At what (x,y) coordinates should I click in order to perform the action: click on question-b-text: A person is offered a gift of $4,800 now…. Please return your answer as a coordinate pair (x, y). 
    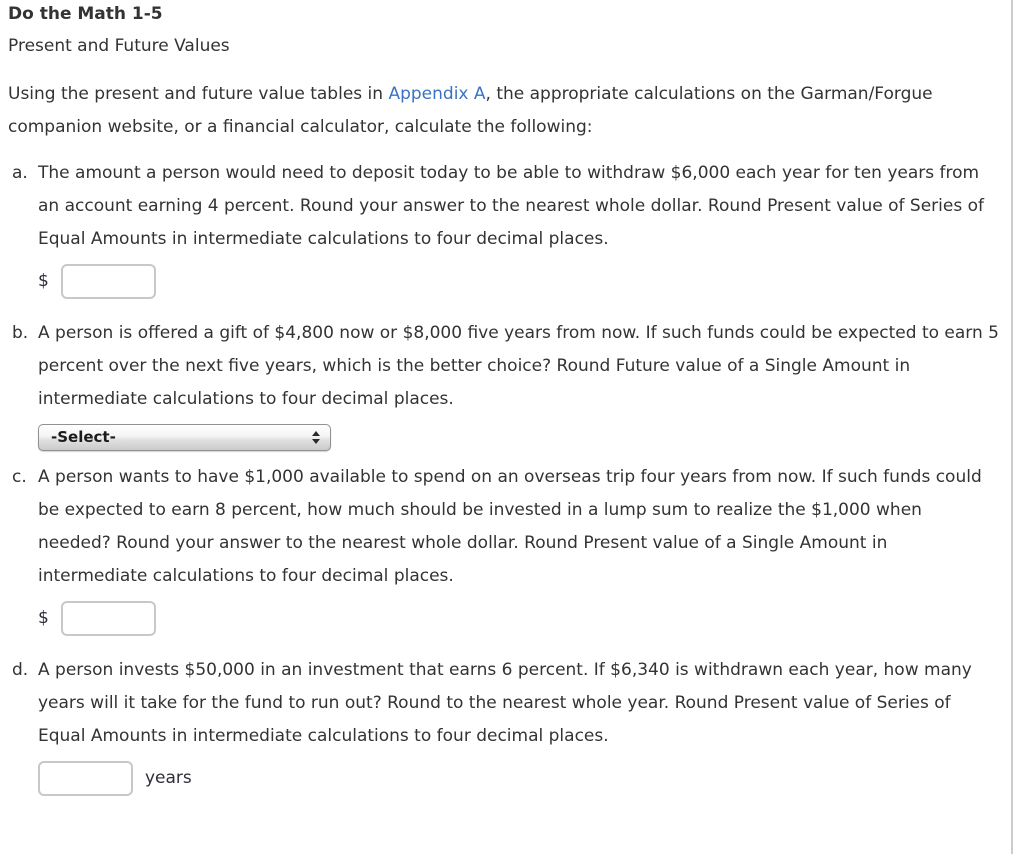
    Looking at the image, I should click on (518, 366).